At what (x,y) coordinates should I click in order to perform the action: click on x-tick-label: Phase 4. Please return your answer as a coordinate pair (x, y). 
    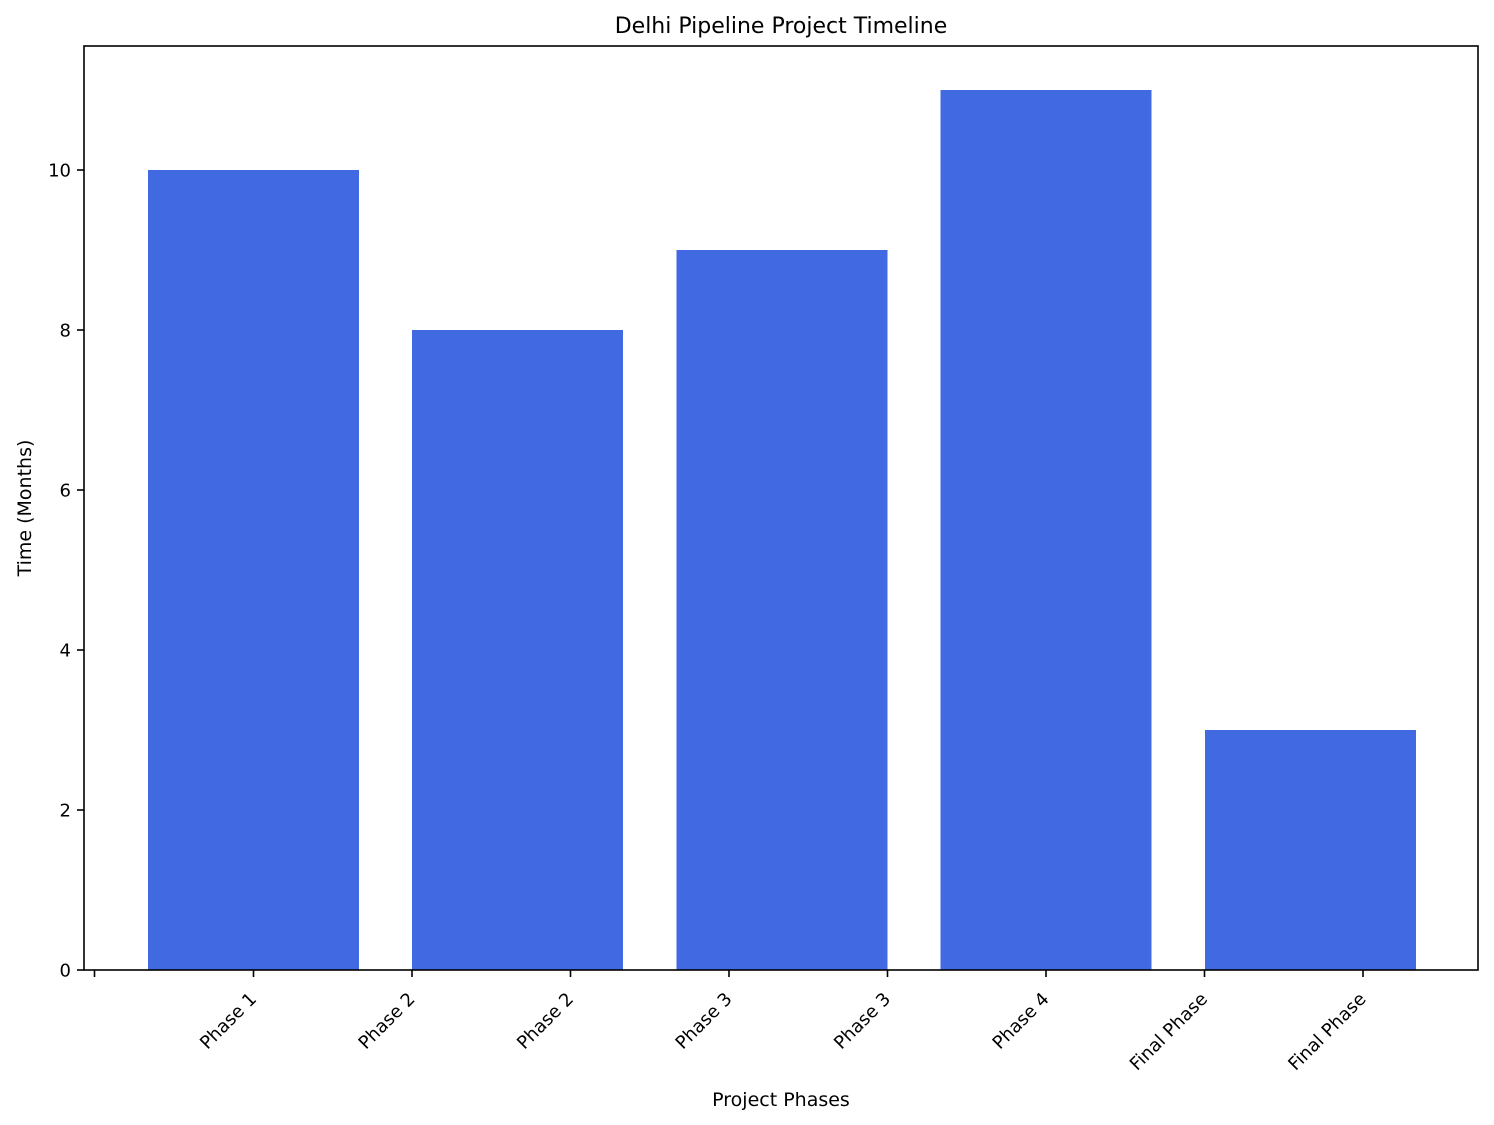
    Looking at the image, I should click on (1021, 1021).